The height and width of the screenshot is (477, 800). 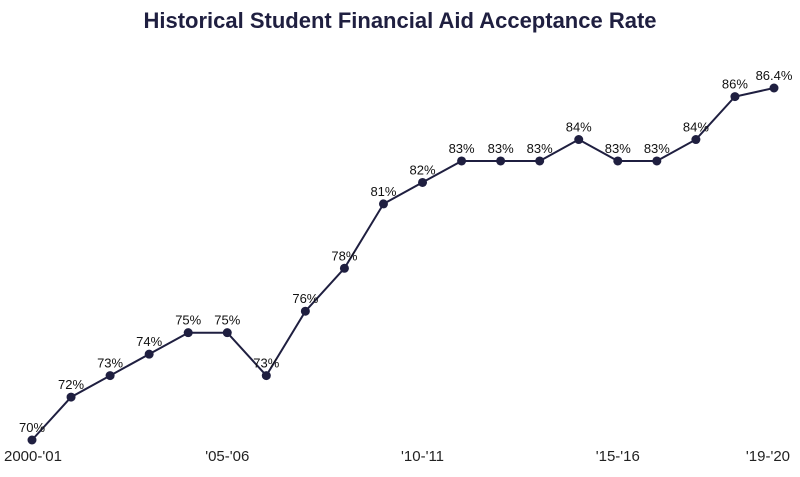 I want to click on x-tick-label: '19-'20, so click(x=768, y=456).